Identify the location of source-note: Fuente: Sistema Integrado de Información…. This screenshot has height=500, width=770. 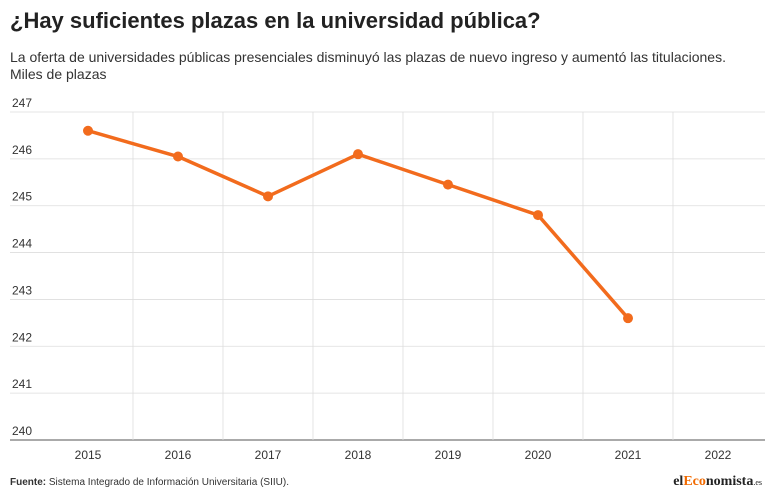
(149, 482).